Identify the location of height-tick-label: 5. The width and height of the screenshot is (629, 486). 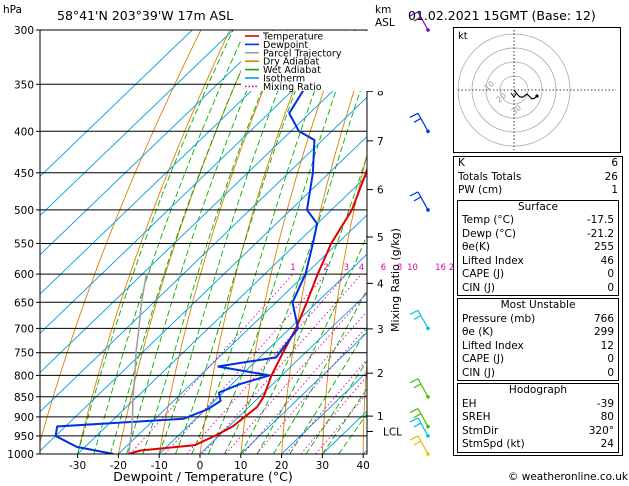
(380, 238).